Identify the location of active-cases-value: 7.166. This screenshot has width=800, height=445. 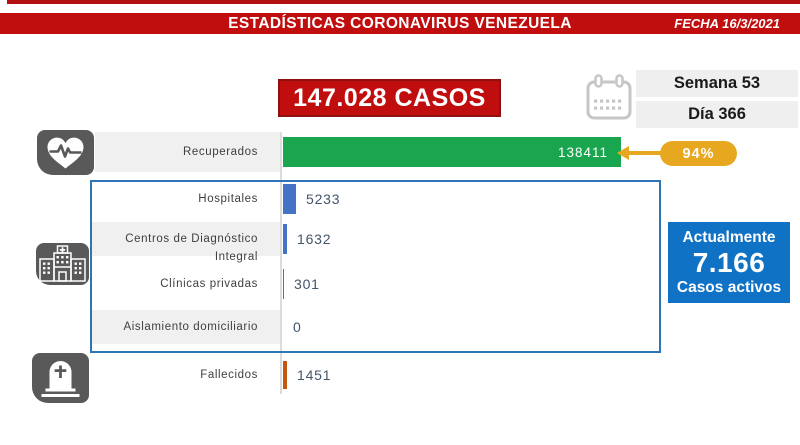
(729, 262).